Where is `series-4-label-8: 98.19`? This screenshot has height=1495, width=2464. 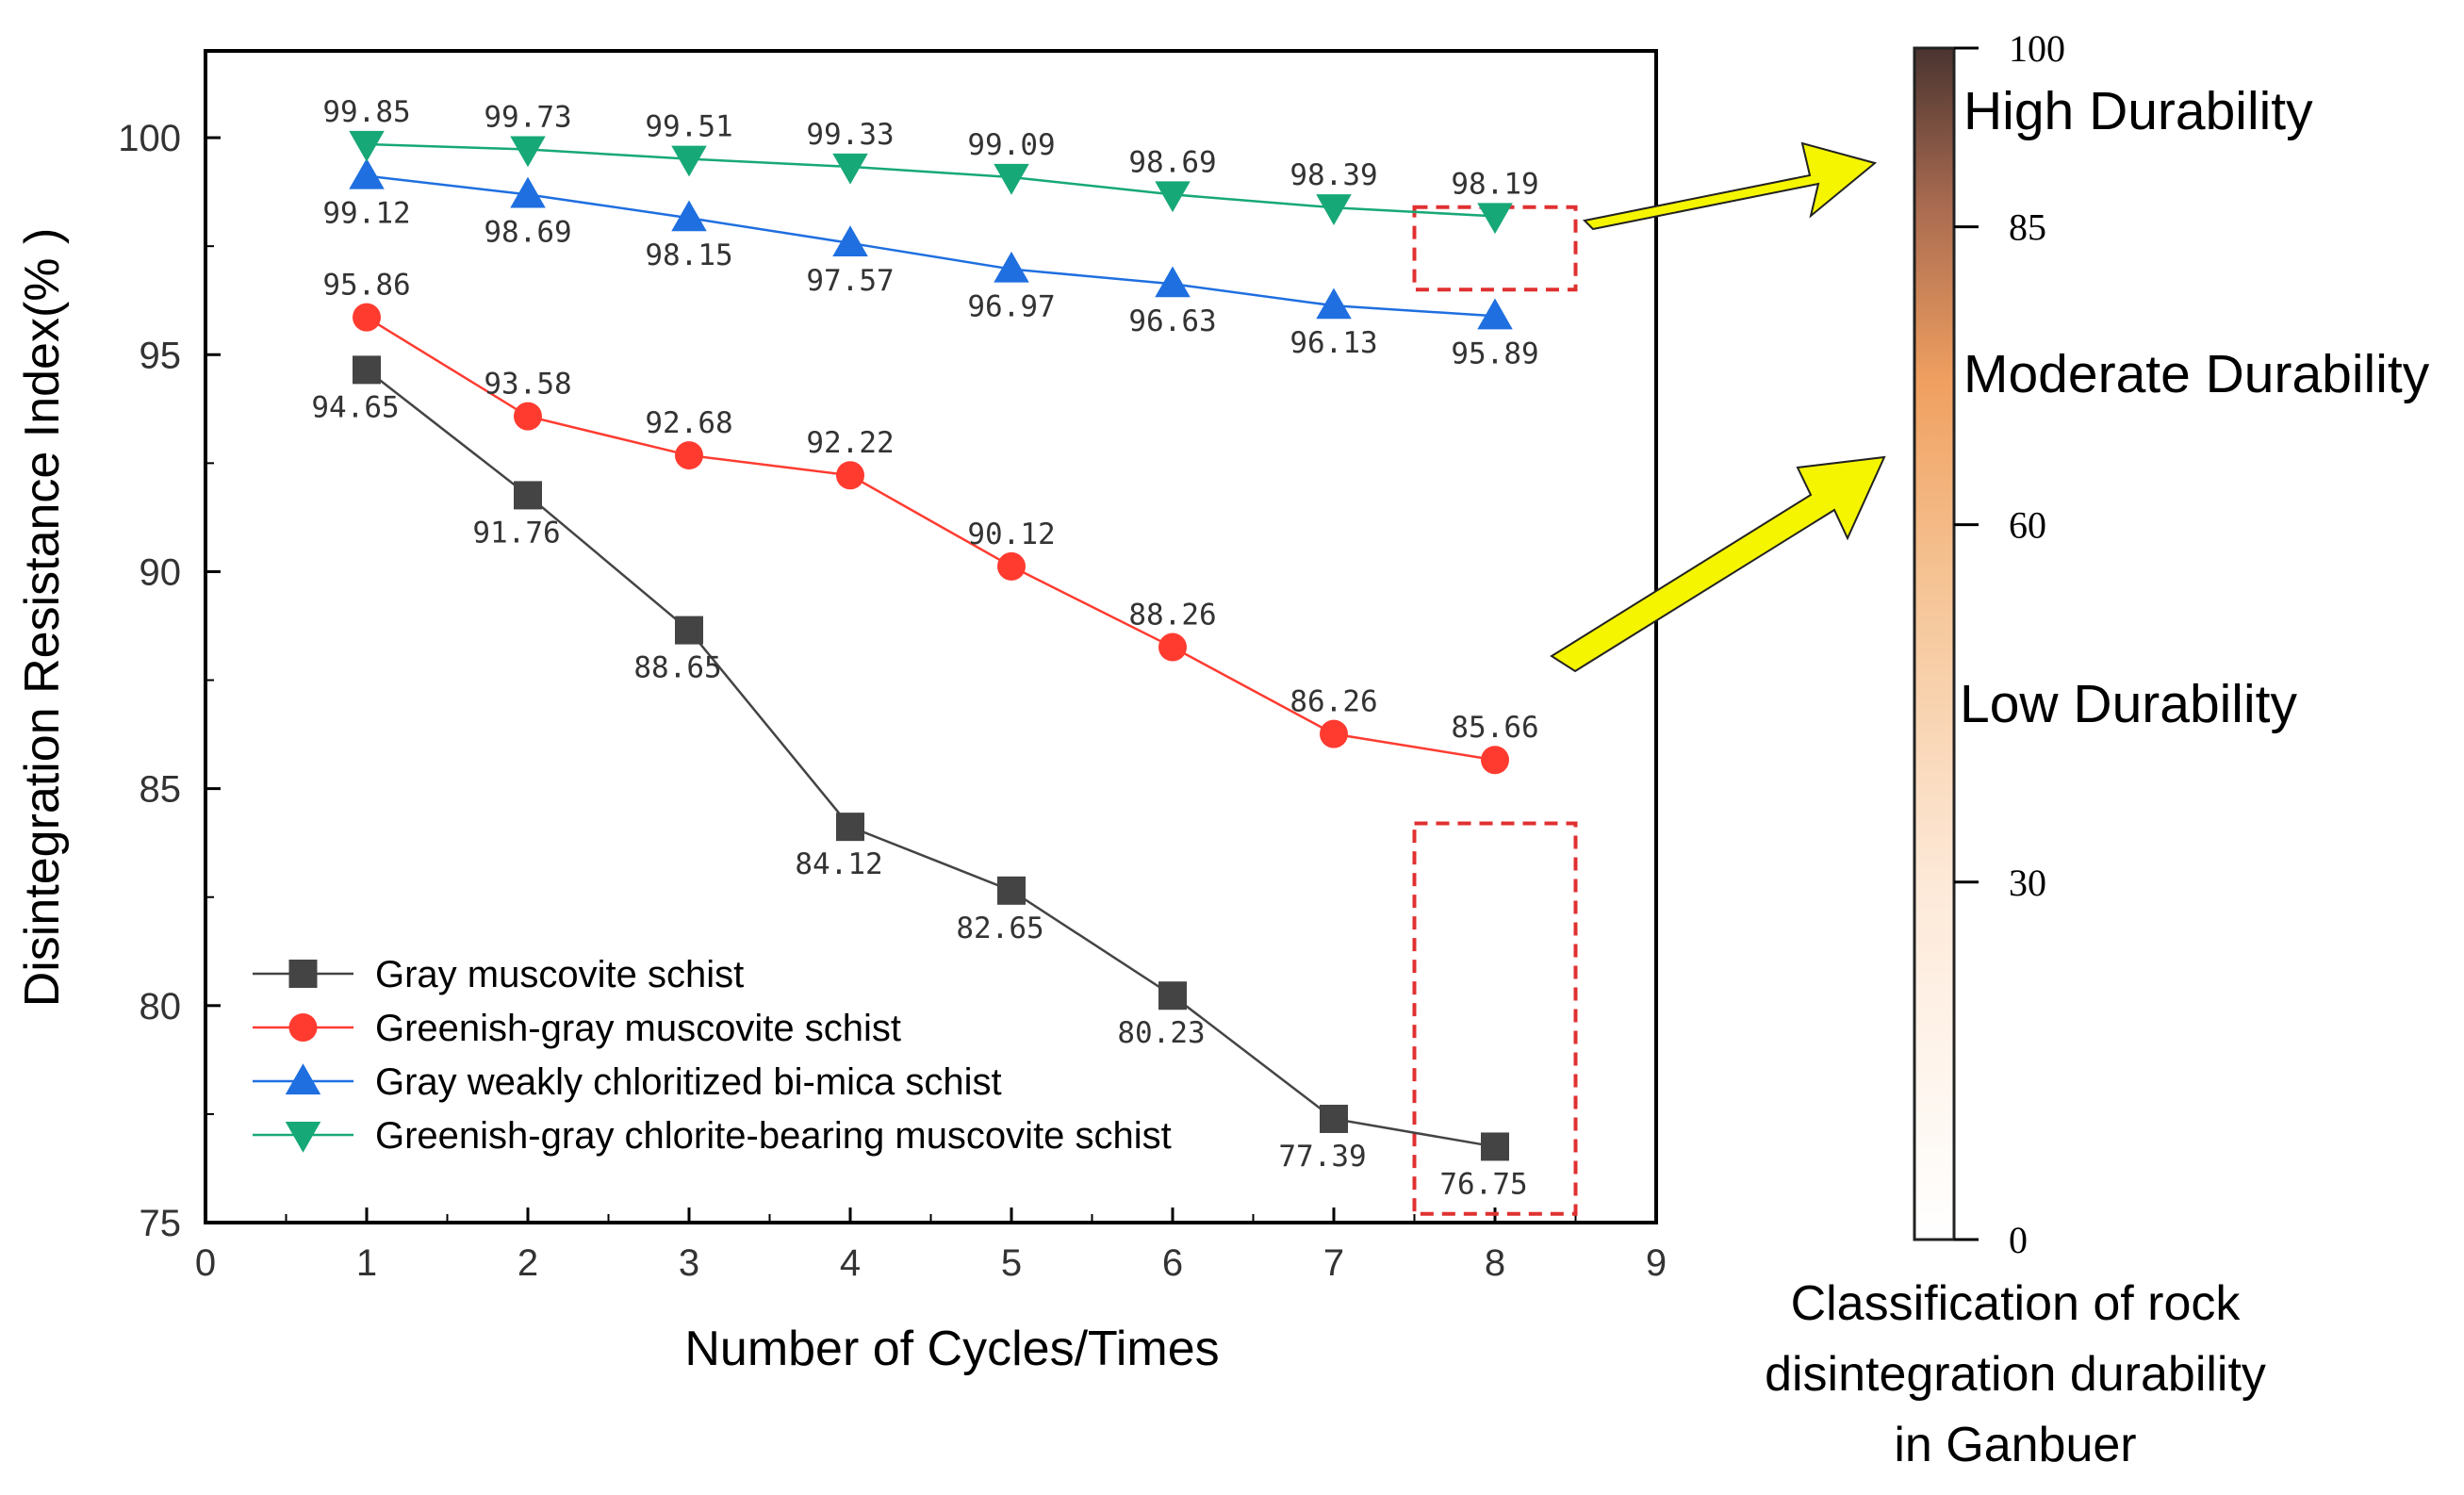 series-4-label-8: 98.19 is located at coordinates (1494, 184).